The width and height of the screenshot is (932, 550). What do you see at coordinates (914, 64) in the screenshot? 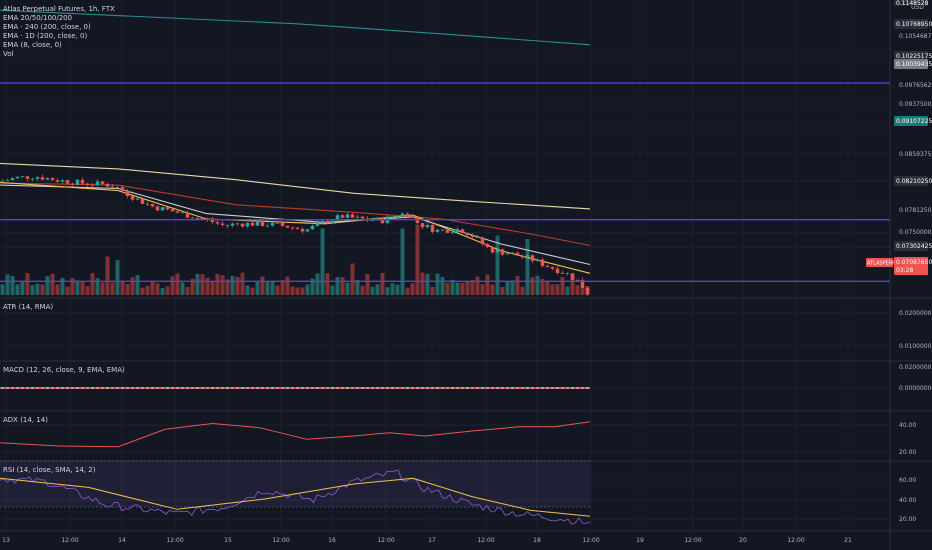
I see `price-tag-label: 0.10039435` at bounding box center [914, 64].